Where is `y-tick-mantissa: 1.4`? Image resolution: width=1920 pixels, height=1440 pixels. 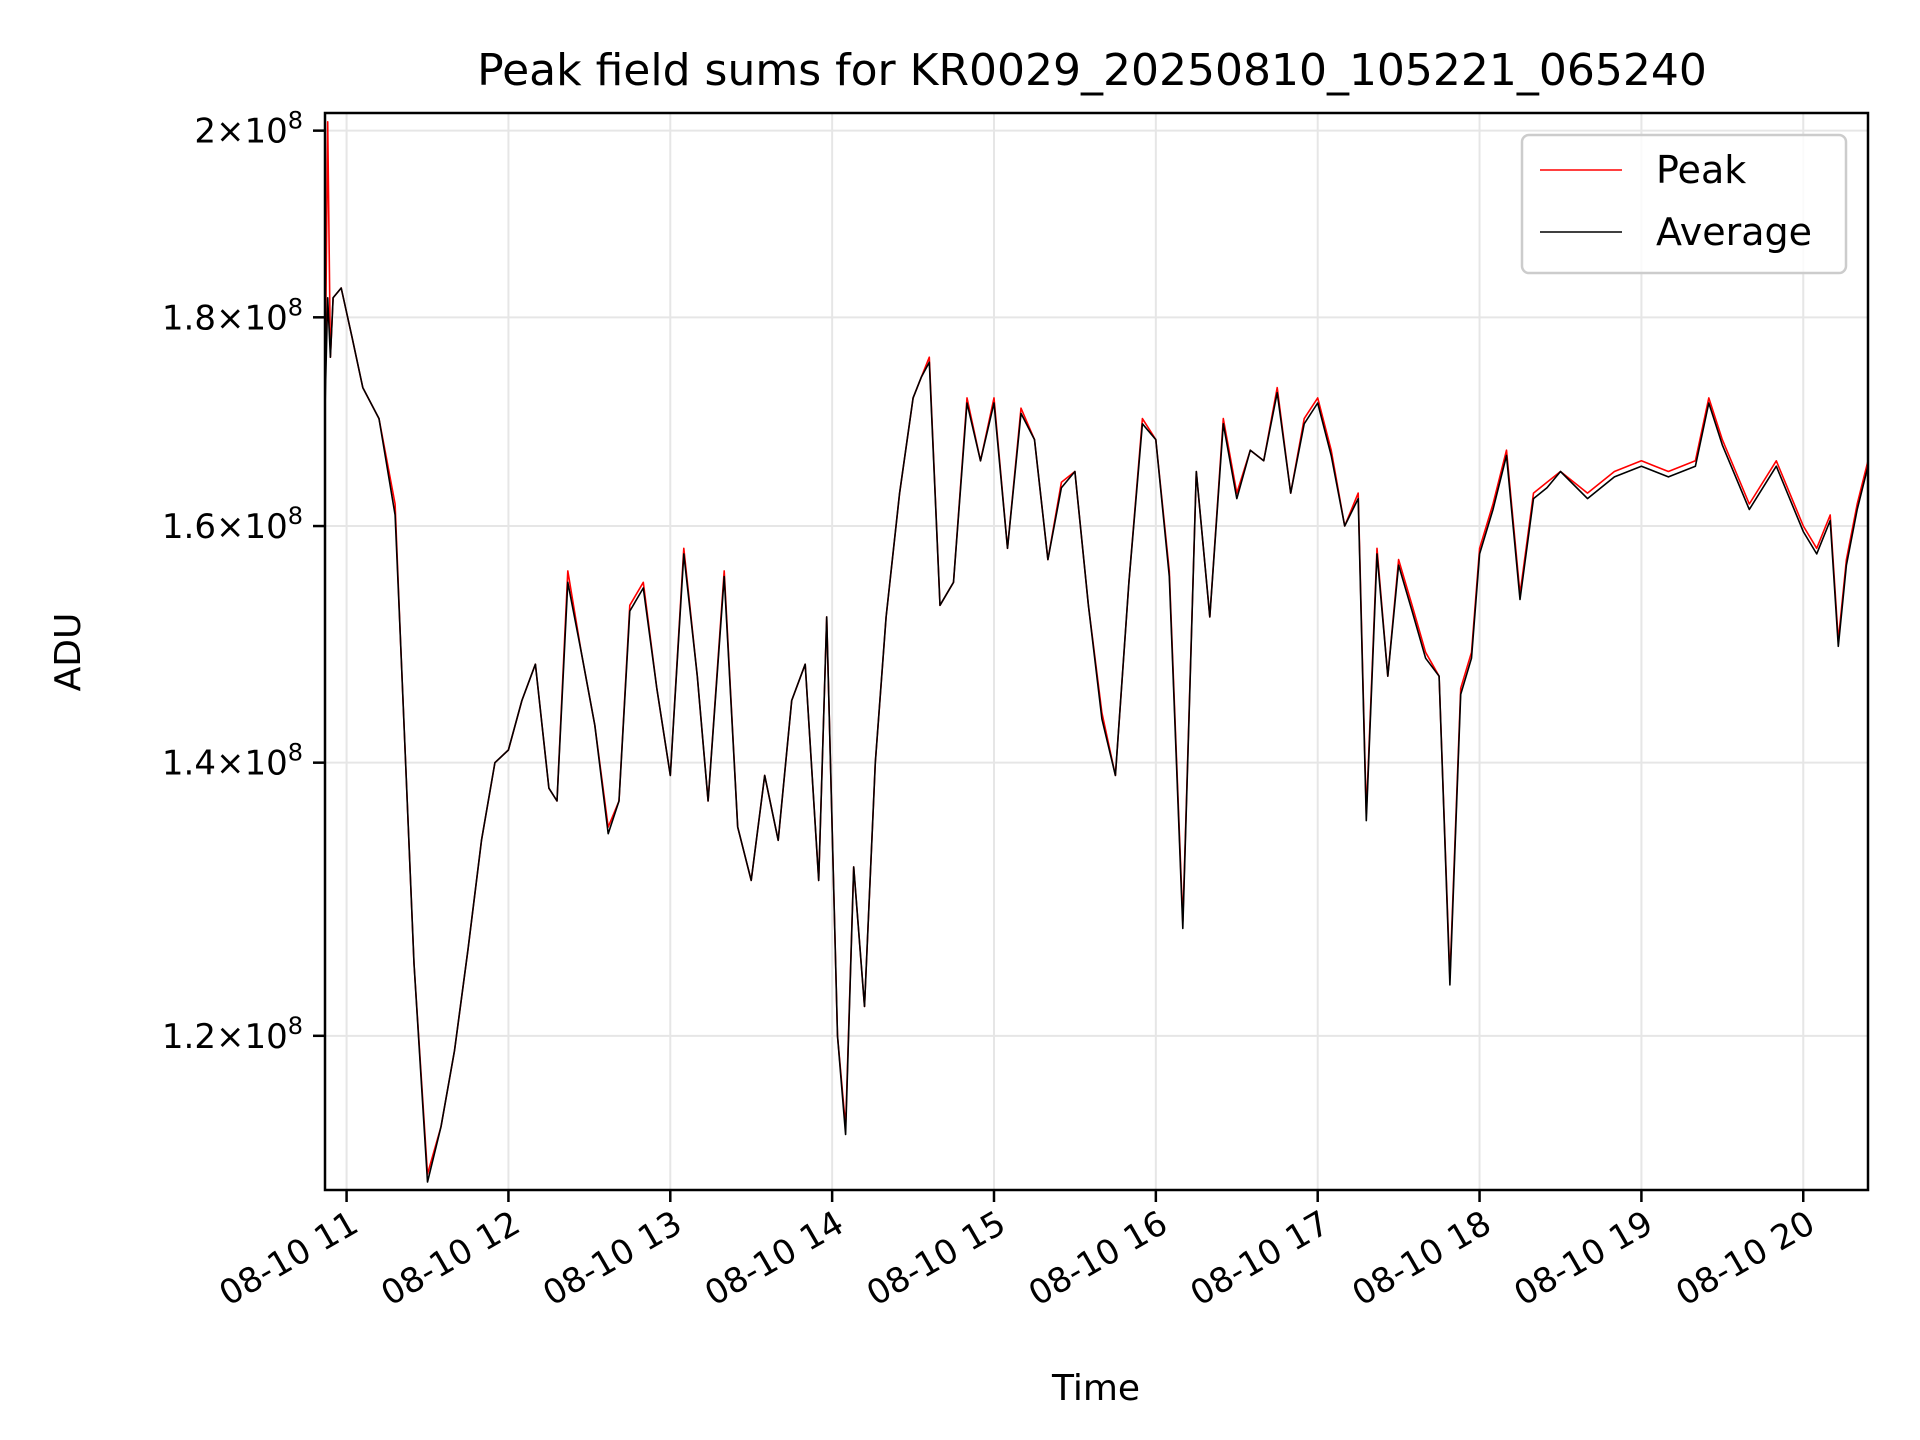
y-tick-mantissa: 1.4 is located at coordinates (189, 764).